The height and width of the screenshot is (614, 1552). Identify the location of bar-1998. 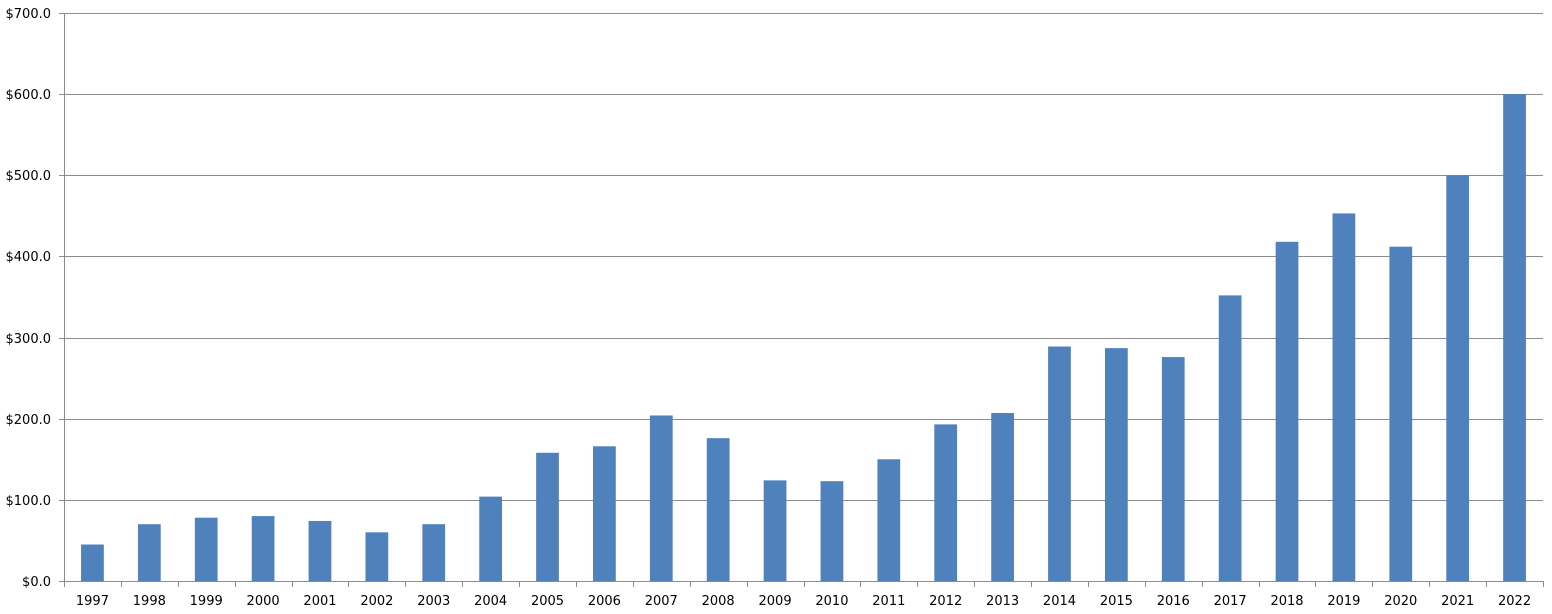
(149, 552).